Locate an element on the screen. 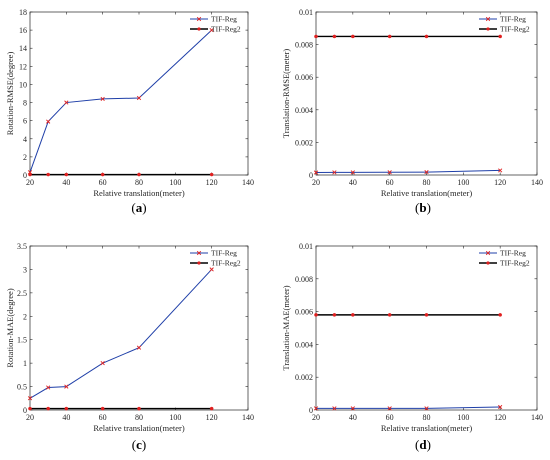 This screenshot has width=550, height=460. y-axis-label: Rotation-MAE(degree) is located at coordinates (10, 327).